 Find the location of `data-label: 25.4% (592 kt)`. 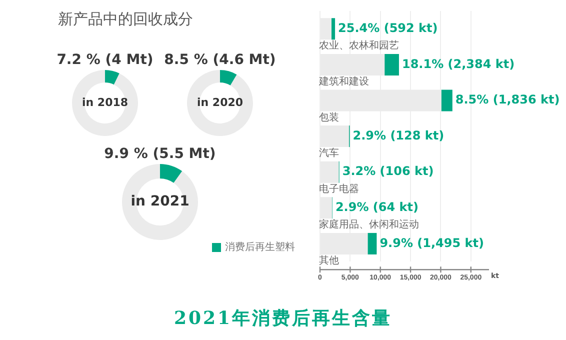

data-label: 25.4% (592 kt) is located at coordinates (388, 28).